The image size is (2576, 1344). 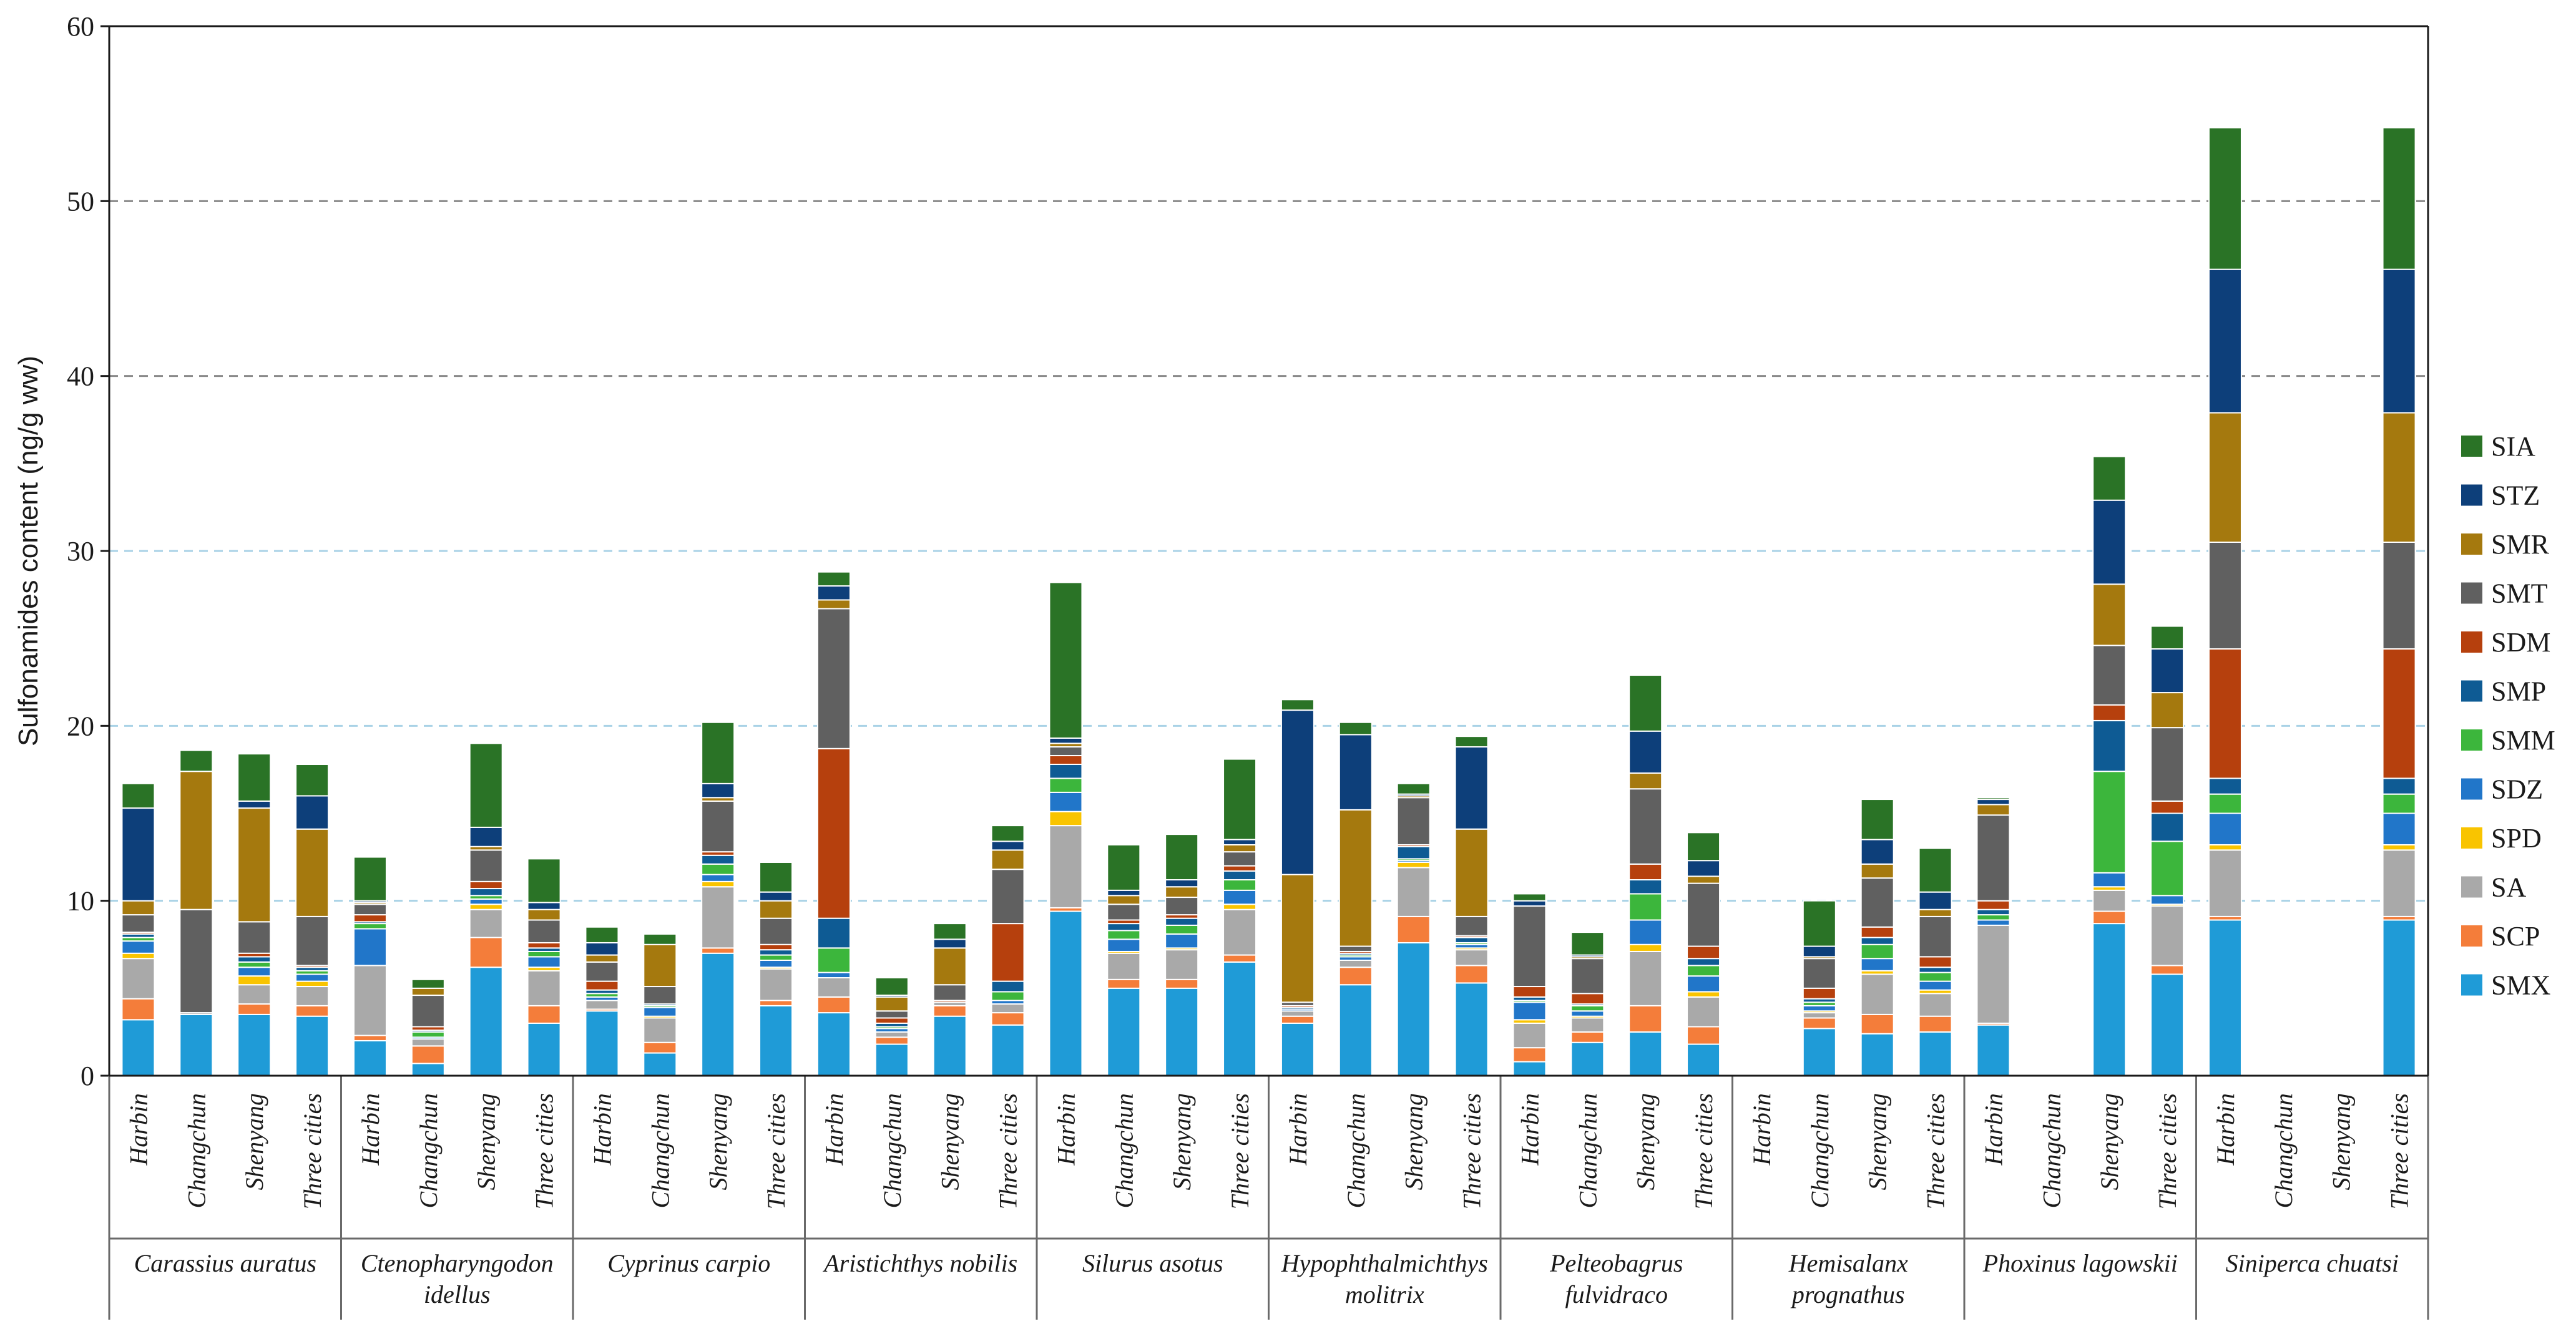 I want to click on legend-label-smr: SMR, so click(x=2520, y=544).